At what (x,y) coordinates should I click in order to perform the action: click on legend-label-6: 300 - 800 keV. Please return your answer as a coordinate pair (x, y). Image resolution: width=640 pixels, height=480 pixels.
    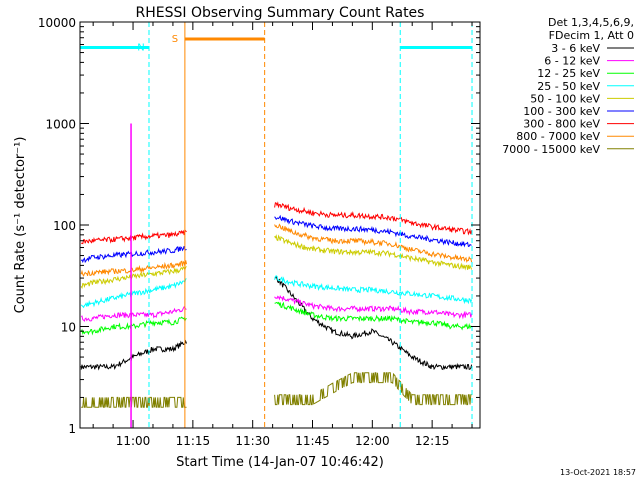
    Looking at the image, I should click on (561, 124).